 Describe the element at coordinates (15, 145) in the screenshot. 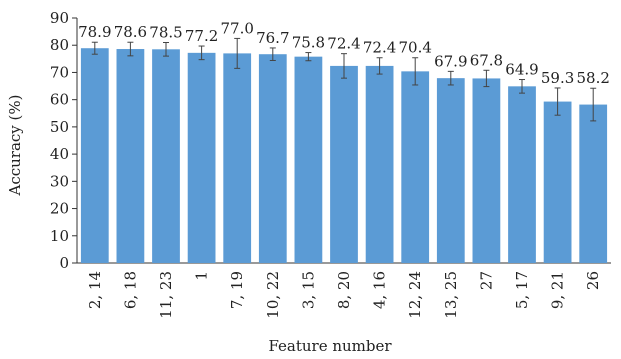

I see `y-axis-title: Accuracy (%)` at that location.